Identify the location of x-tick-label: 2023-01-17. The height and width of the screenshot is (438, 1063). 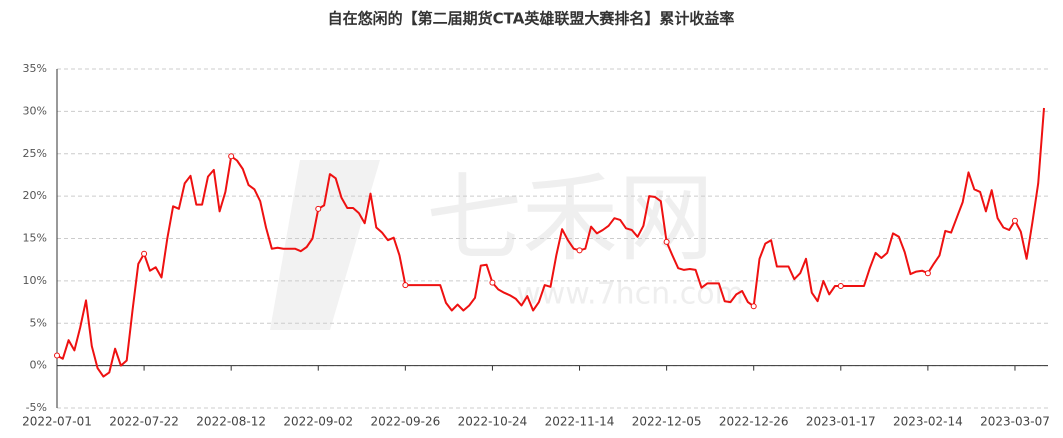
(841, 422).